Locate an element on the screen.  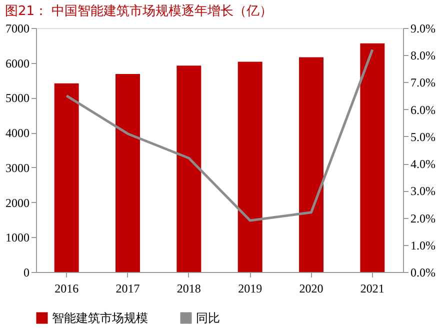
y2-tick-label: 8.0% is located at coordinates (423, 55).